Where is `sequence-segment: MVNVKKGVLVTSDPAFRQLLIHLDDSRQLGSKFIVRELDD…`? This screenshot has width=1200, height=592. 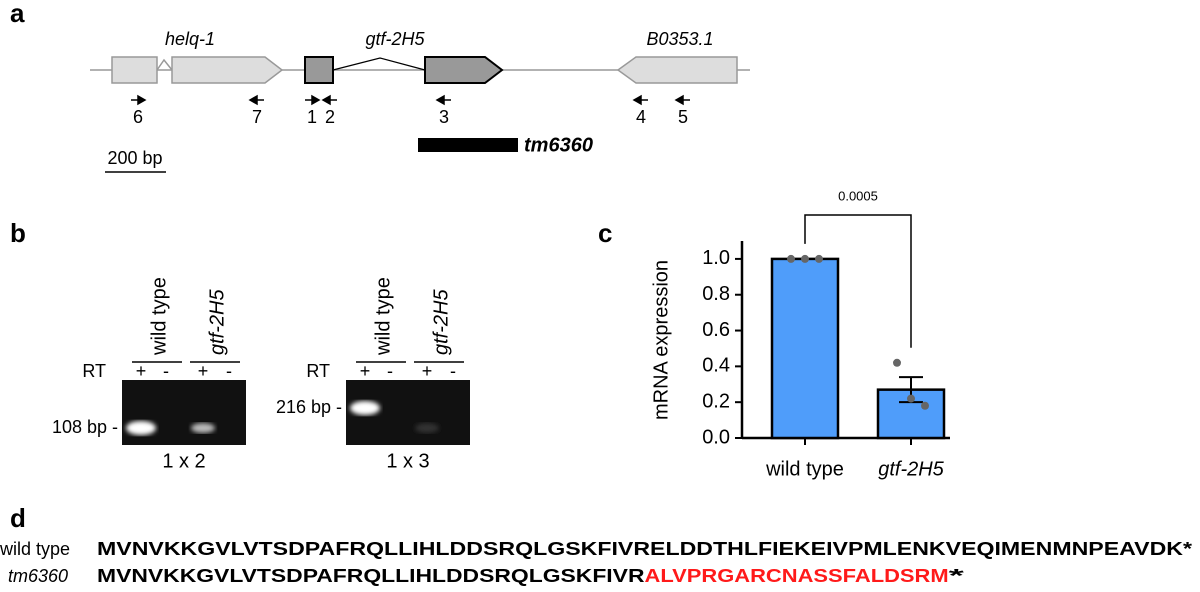 sequence-segment: MVNVKKGVLVTSDPAFRQLLIHLDDSRQLGSKFIVRELDD… is located at coordinates (644, 549).